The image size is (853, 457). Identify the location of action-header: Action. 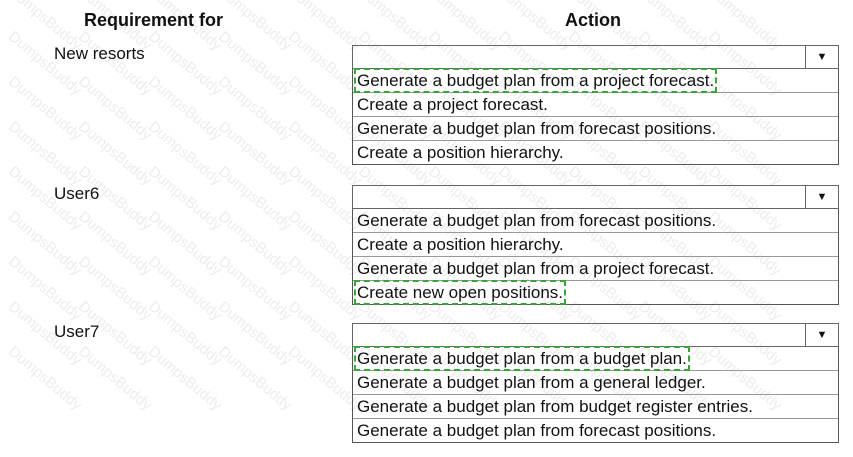
(593, 20).